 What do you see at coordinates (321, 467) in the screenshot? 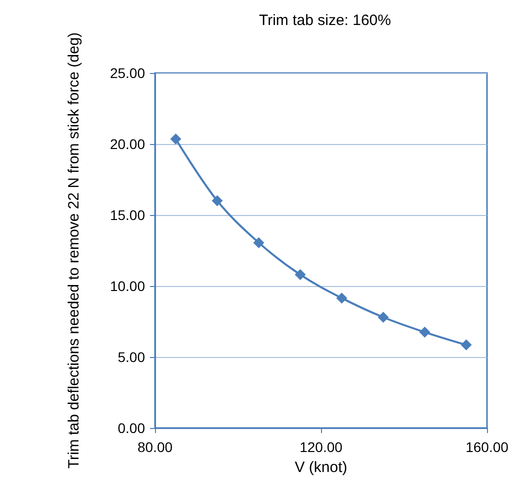
I see `x-axis-title: V (knot)` at bounding box center [321, 467].